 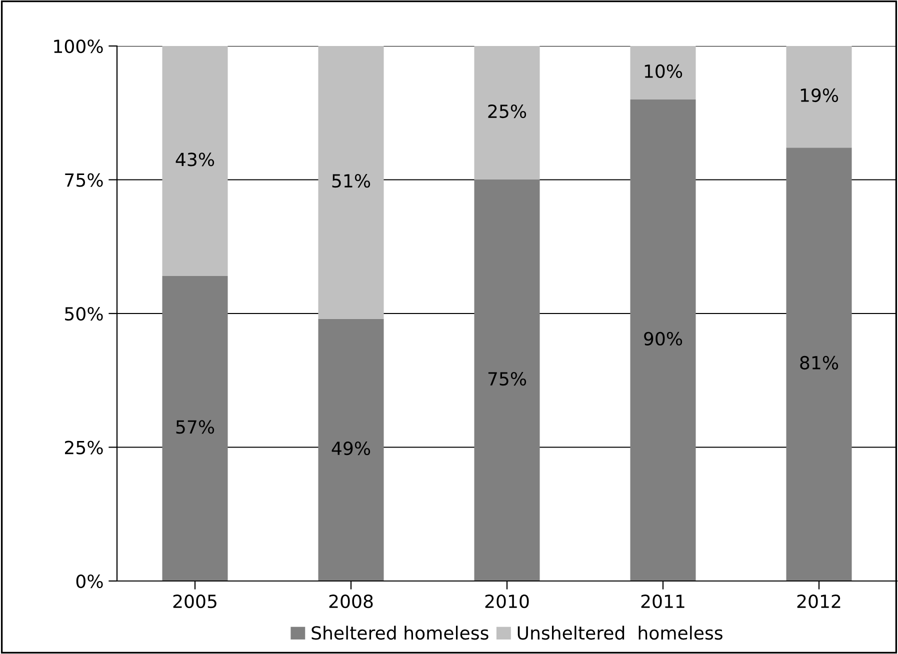 I want to click on data-label: 49%, so click(x=351, y=449).